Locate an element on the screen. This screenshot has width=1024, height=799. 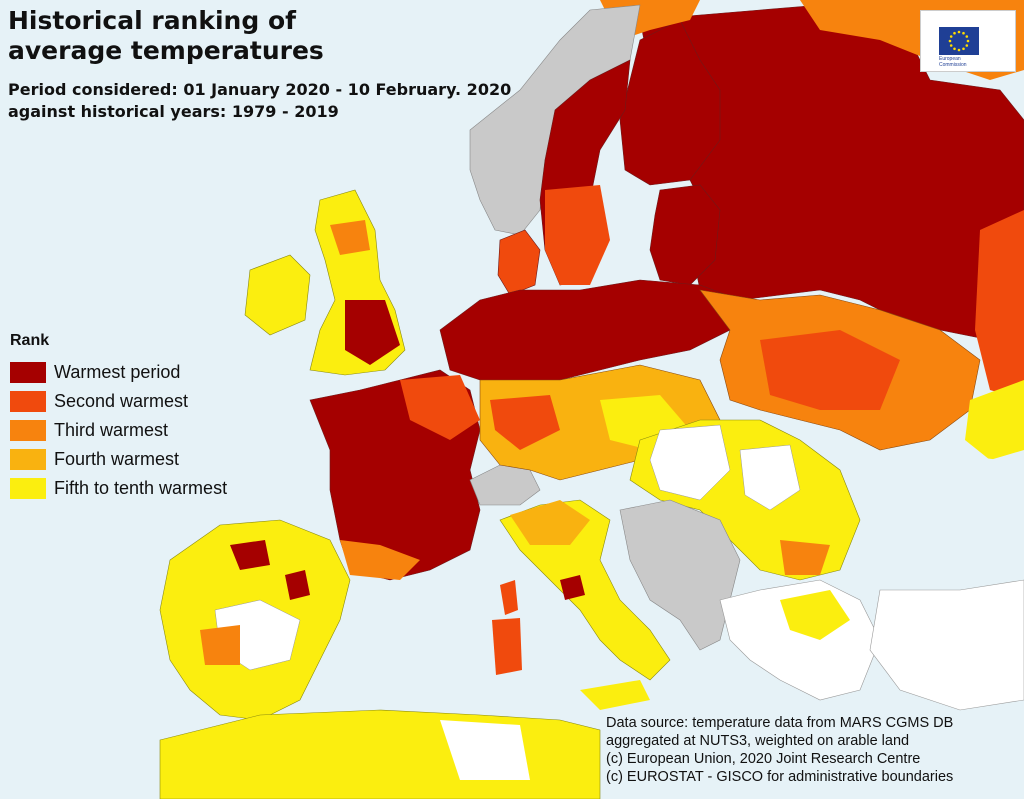
region-iberia-red is located at coordinates (250, 555).